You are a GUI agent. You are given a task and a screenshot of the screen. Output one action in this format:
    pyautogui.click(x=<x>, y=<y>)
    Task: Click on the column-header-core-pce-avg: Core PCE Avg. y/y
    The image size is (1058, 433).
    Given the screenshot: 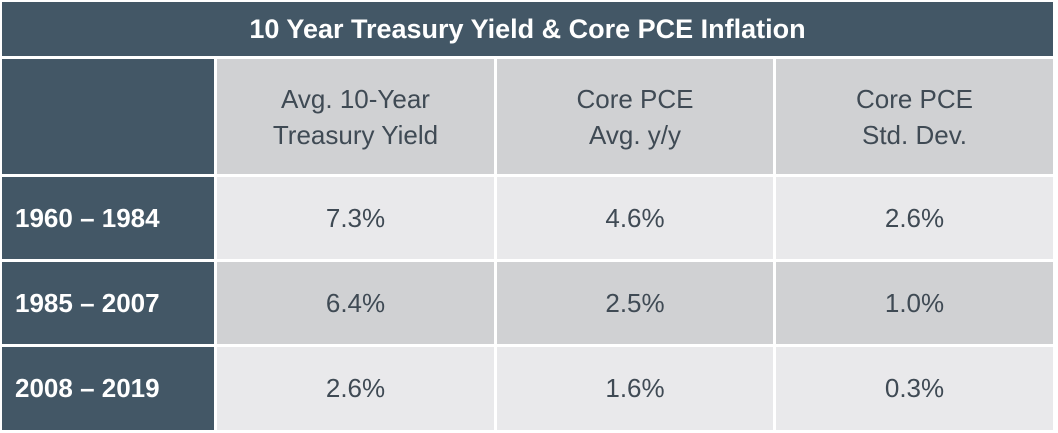 What is the action you would take?
    pyautogui.click(x=635, y=116)
    